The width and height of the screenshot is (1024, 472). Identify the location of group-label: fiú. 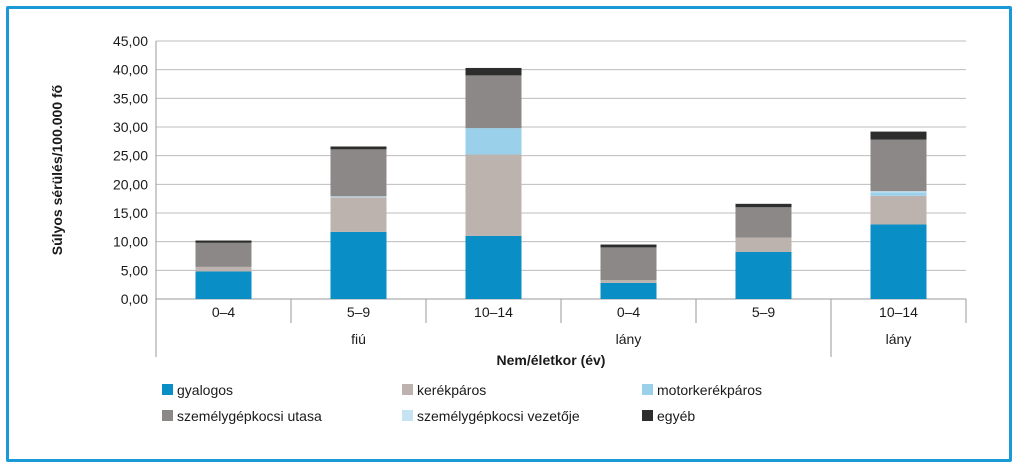
(358, 339).